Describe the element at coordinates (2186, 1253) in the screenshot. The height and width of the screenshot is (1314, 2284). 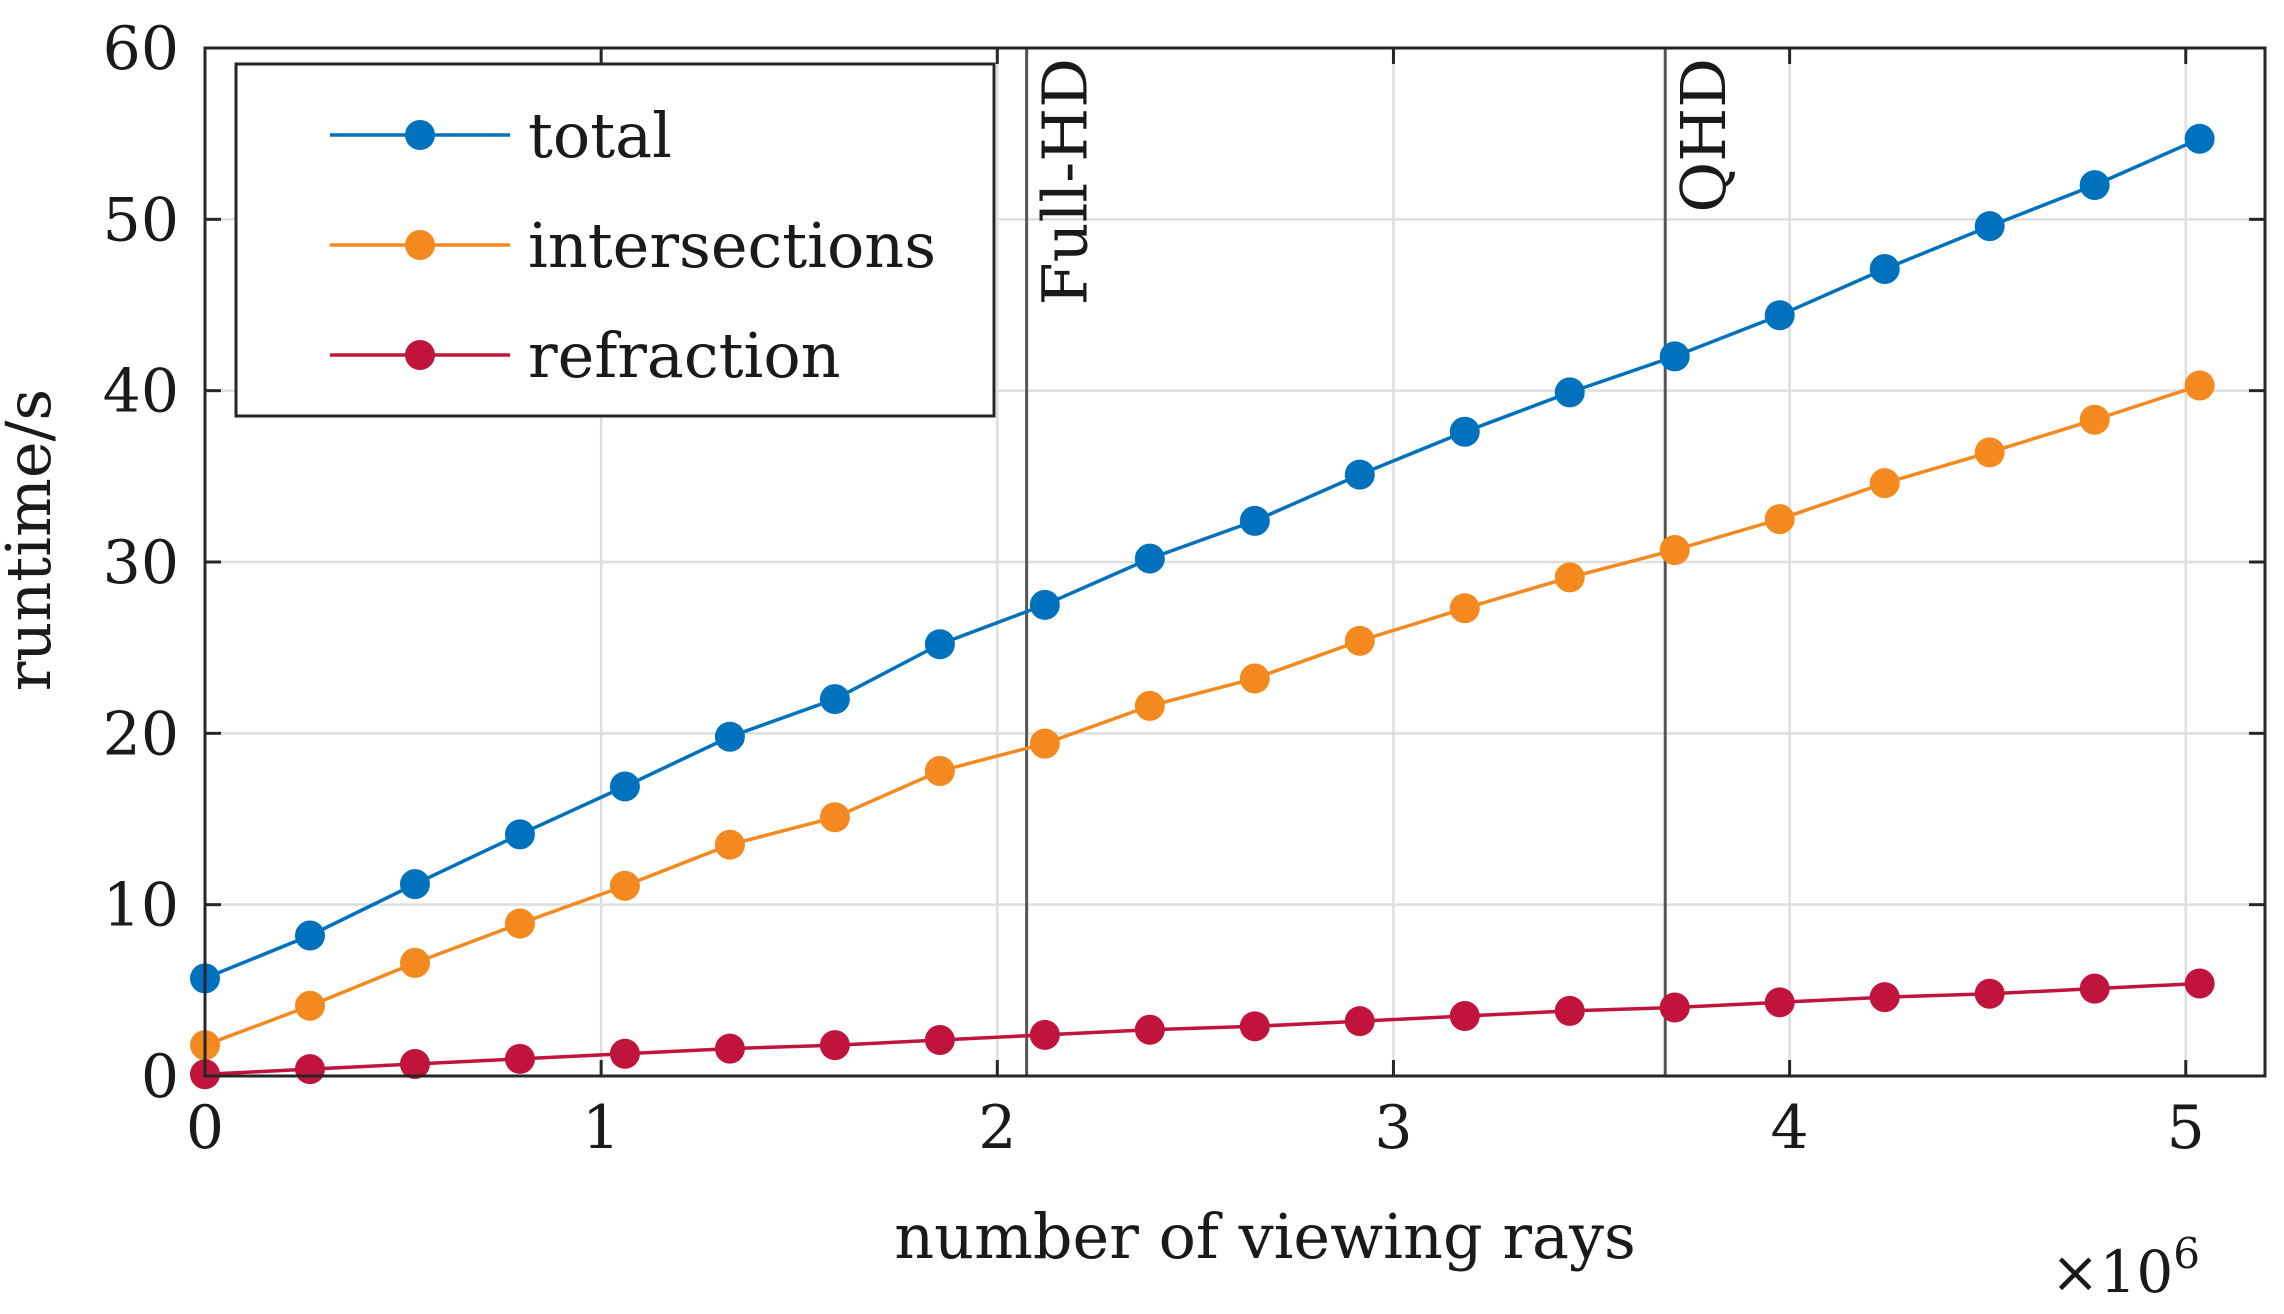
I see `x-exponent-power: 6` at that location.